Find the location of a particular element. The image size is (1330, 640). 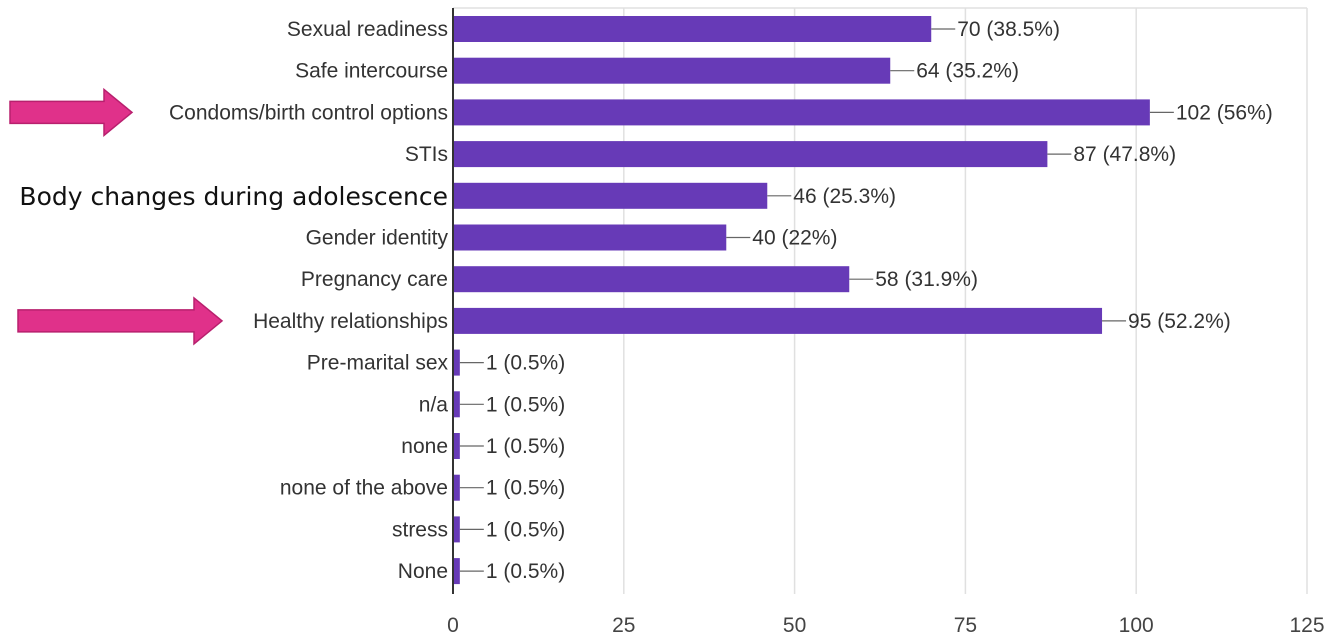

category-label-pregnancy-care: Pregnancy care is located at coordinates (374, 279).